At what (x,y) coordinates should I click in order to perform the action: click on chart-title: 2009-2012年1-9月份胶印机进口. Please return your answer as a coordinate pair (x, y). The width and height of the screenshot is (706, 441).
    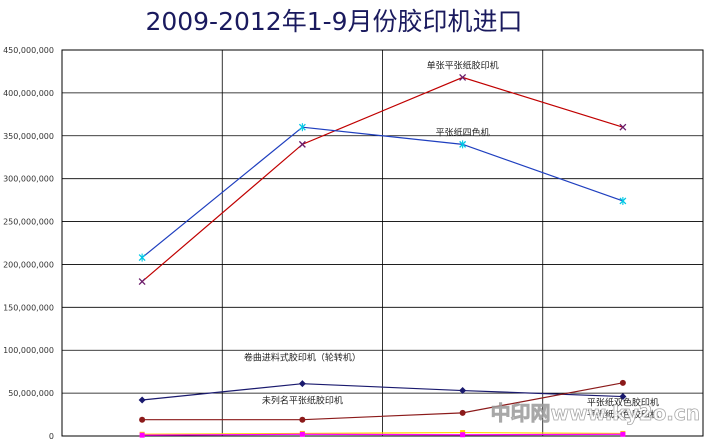
    Looking at the image, I should click on (333, 21).